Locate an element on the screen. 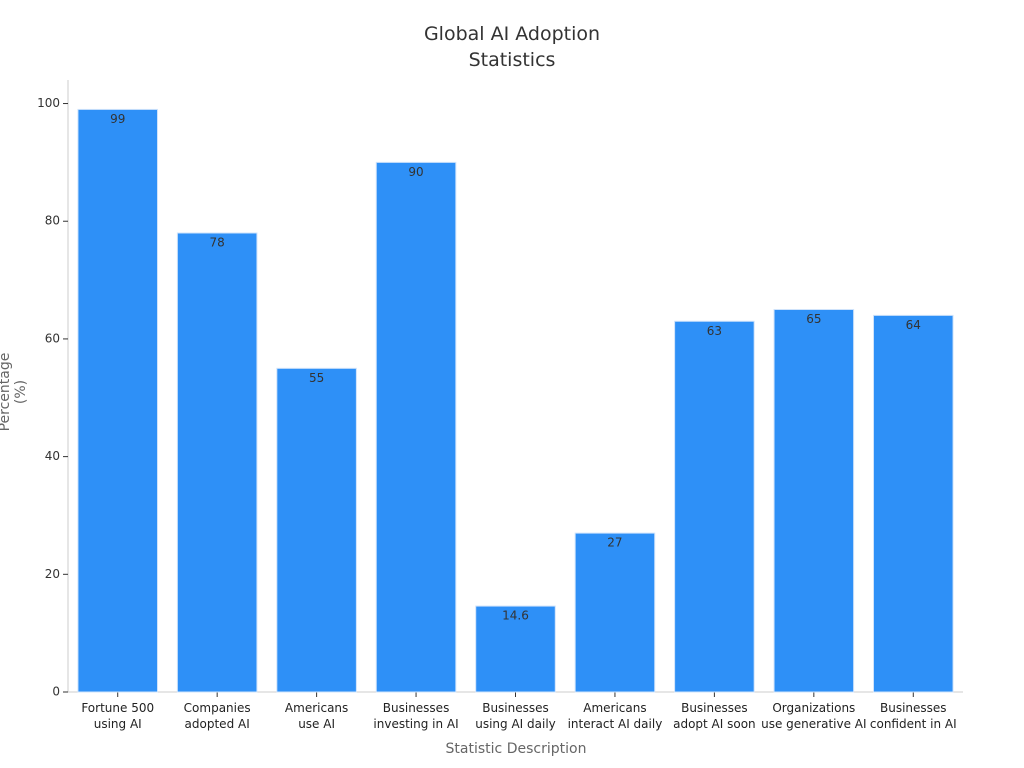 This screenshot has width=1024, height=768. x-tick-label: Companies adopted AI is located at coordinates (217, 716).